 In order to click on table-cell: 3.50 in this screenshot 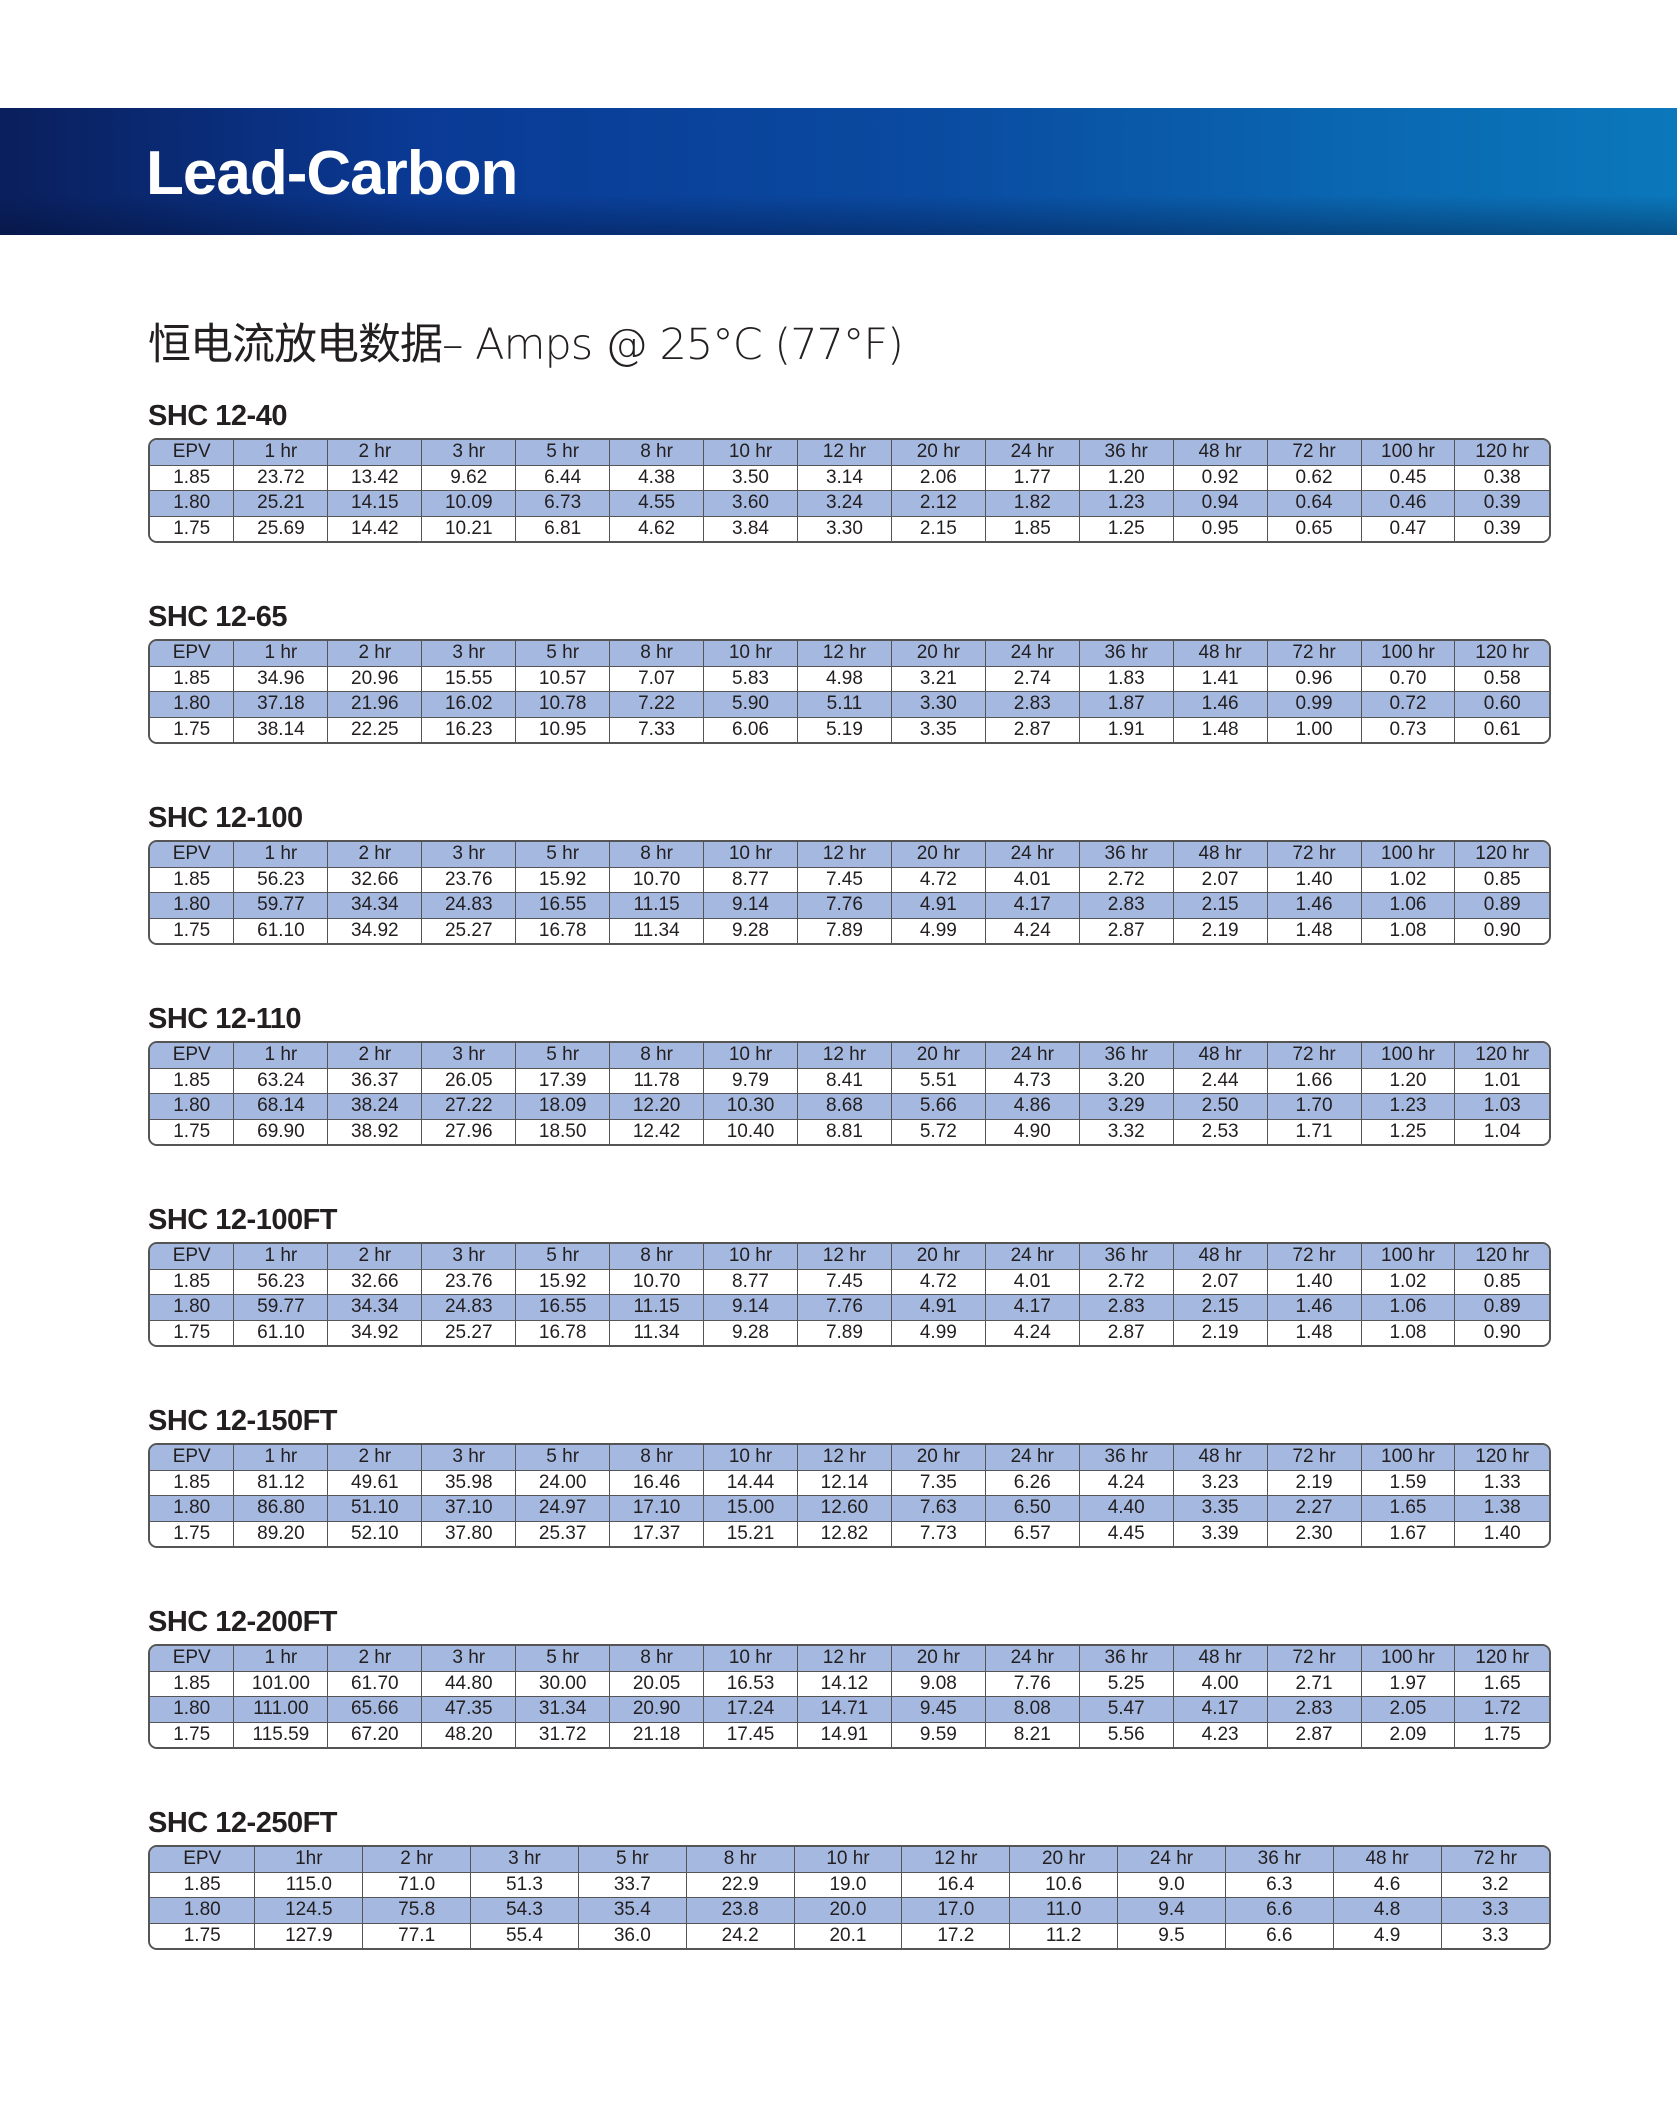, I will do `click(750, 477)`.